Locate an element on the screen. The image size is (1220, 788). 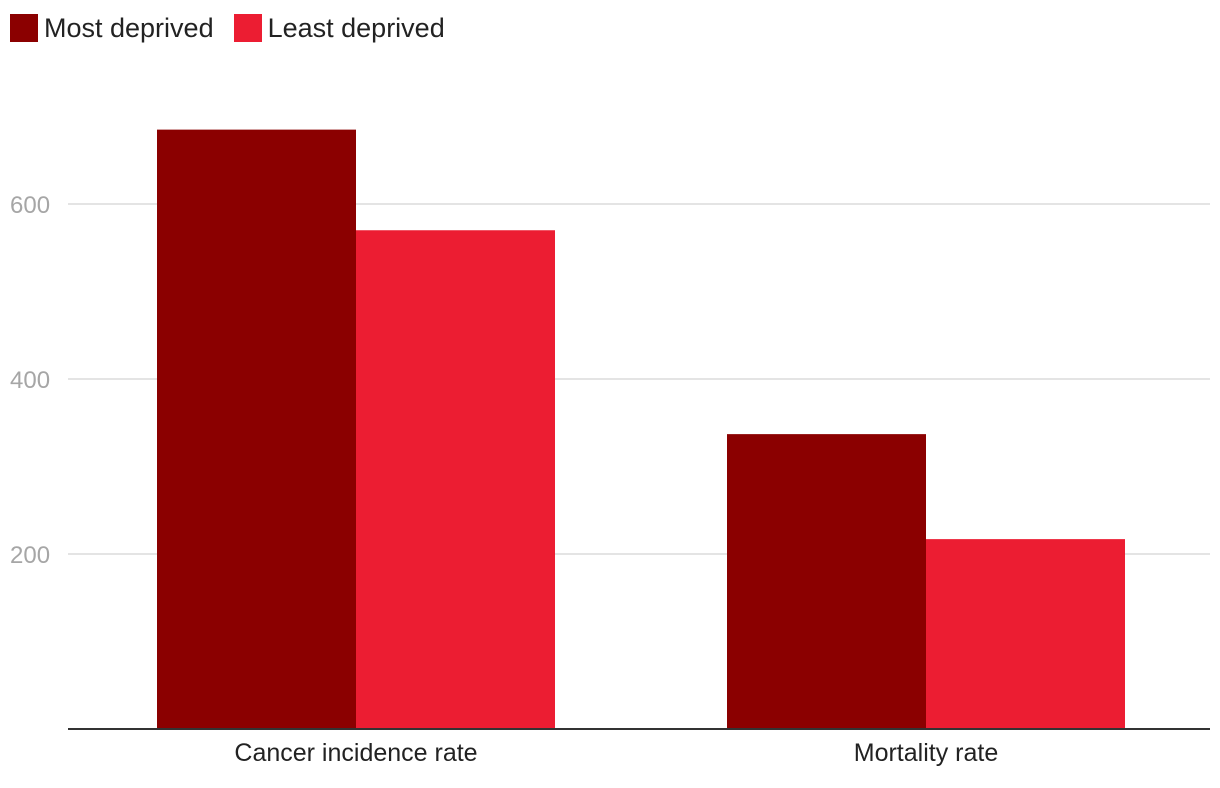
x-category-label-1: Mortality rate is located at coordinates (926, 753).